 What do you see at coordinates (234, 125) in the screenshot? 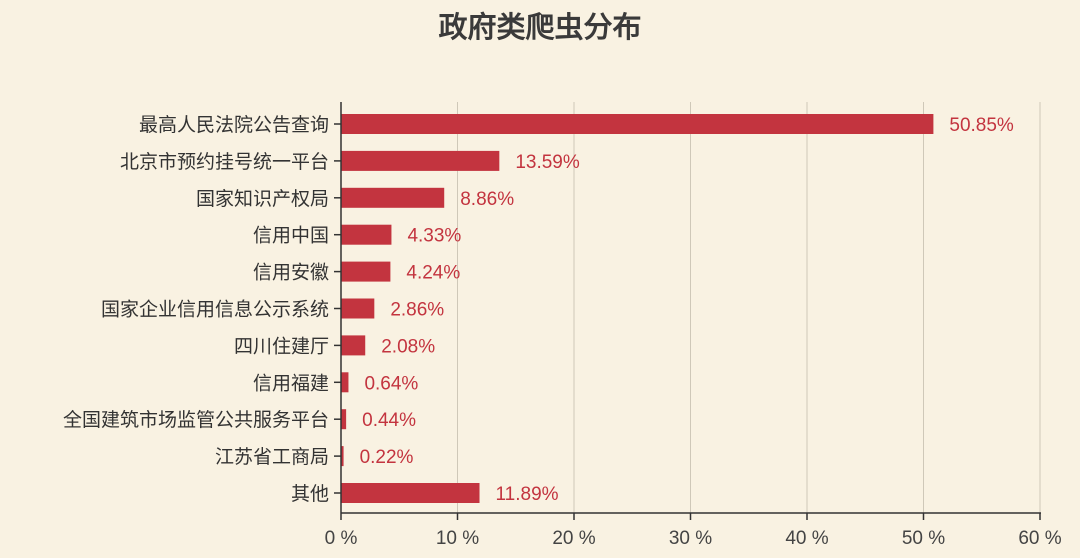
I see `y-tick-label: 最高人民法院公告查询` at bounding box center [234, 125].